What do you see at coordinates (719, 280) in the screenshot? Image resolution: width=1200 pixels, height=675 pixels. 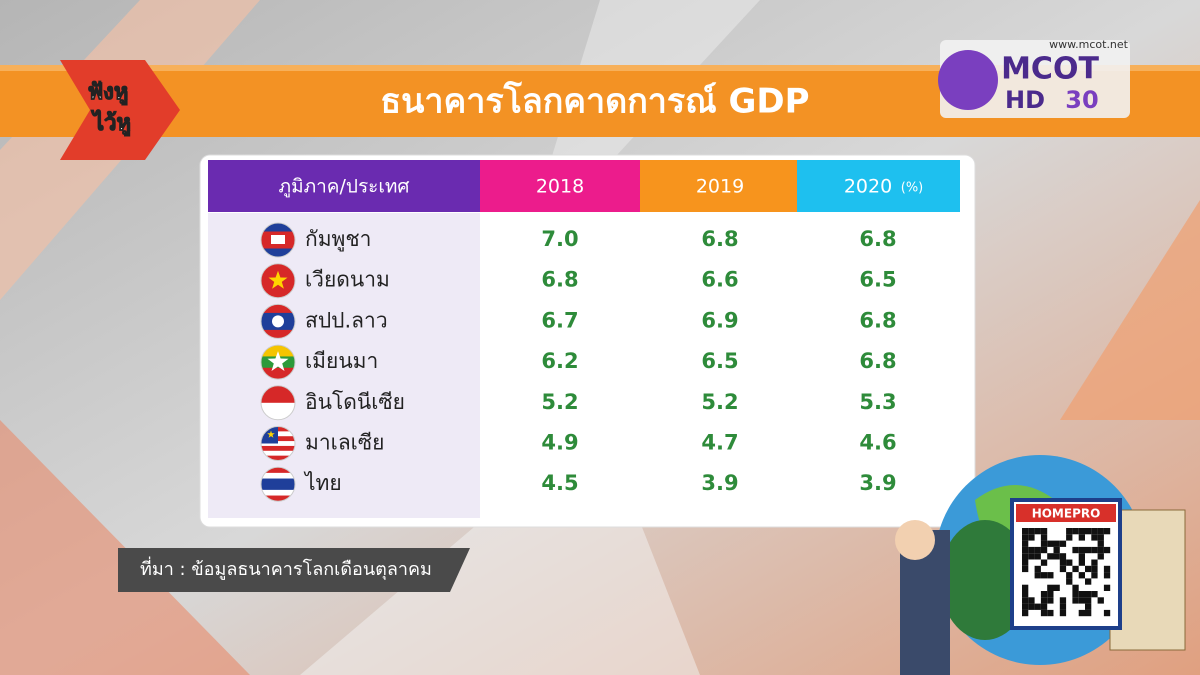 I see `gdp-value: 6.6` at bounding box center [719, 280].